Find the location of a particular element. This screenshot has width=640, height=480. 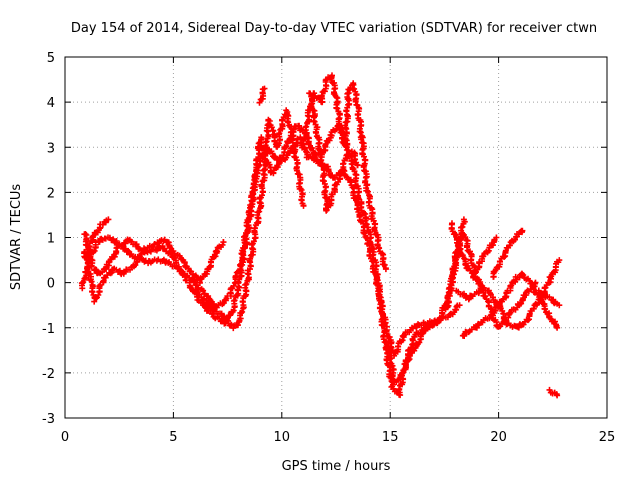

x-tick-label: 20 is located at coordinates (498, 437).